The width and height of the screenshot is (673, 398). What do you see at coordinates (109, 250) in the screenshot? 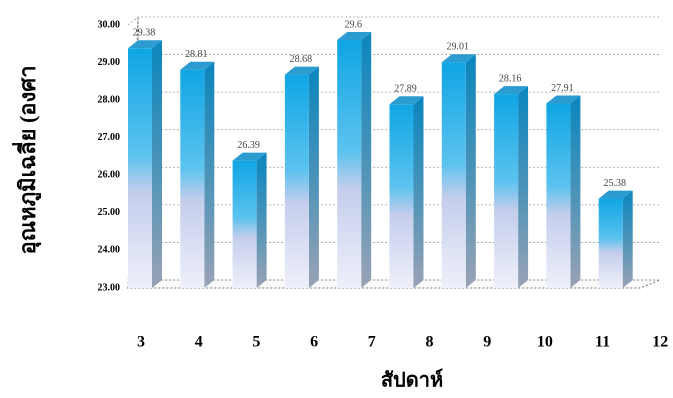
I see `y-tick-label: 24.00` at bounding box center [109, 250].